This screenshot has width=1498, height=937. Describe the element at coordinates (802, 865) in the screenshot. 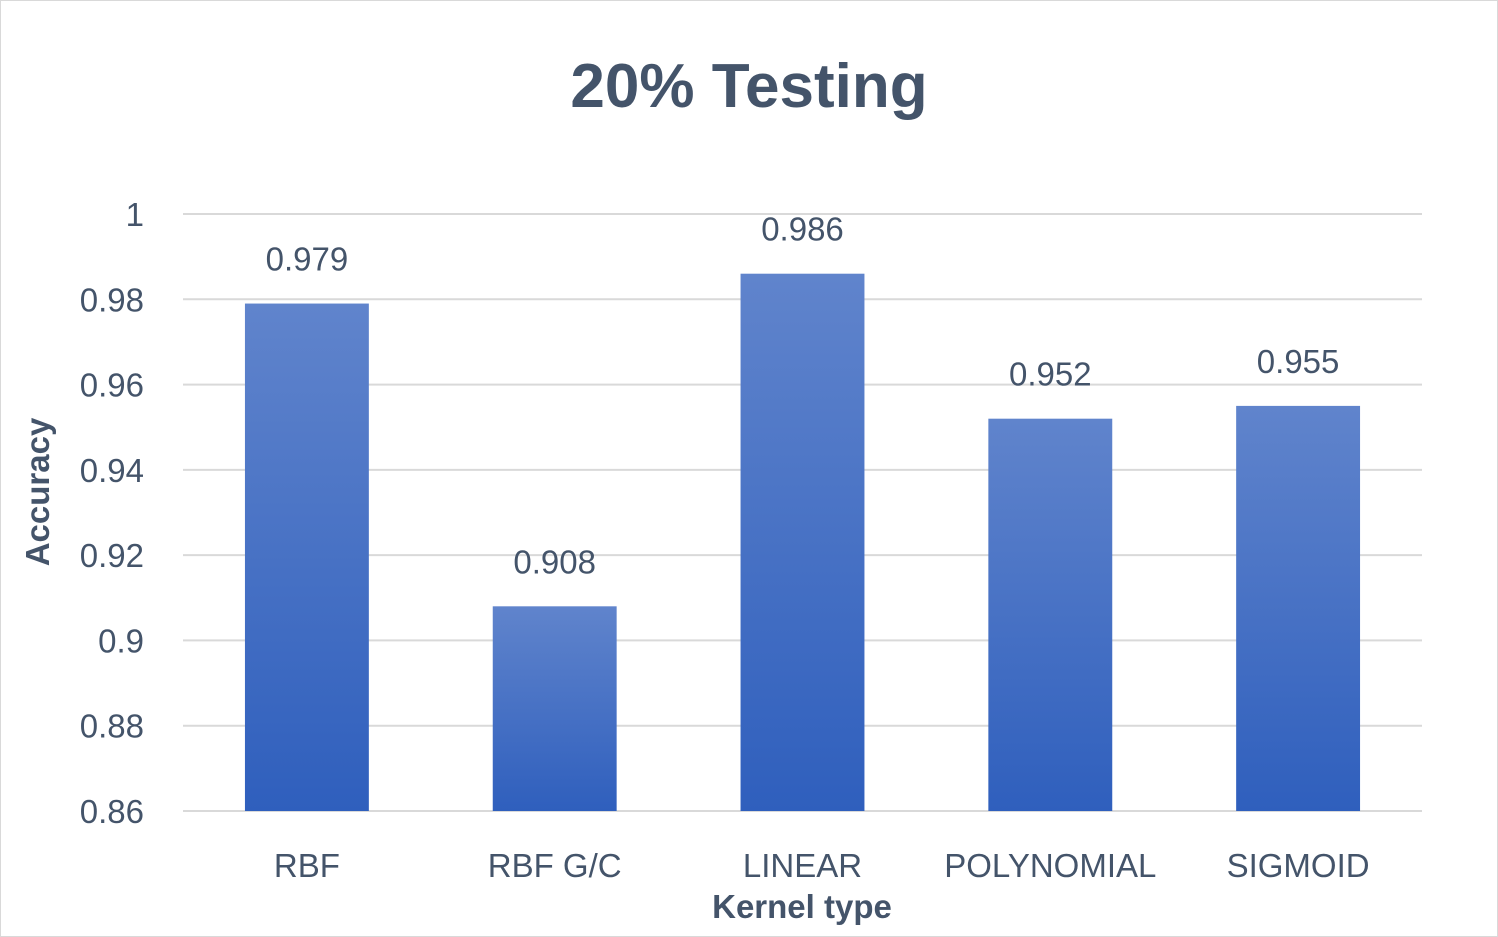

I see `x-tick-label: LINEAR` at that location.